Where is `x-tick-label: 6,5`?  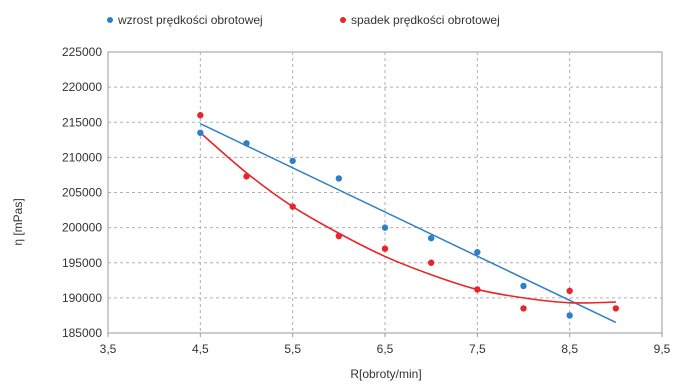 x-tick-label: 6,5 is located at coordinates (385, 349).